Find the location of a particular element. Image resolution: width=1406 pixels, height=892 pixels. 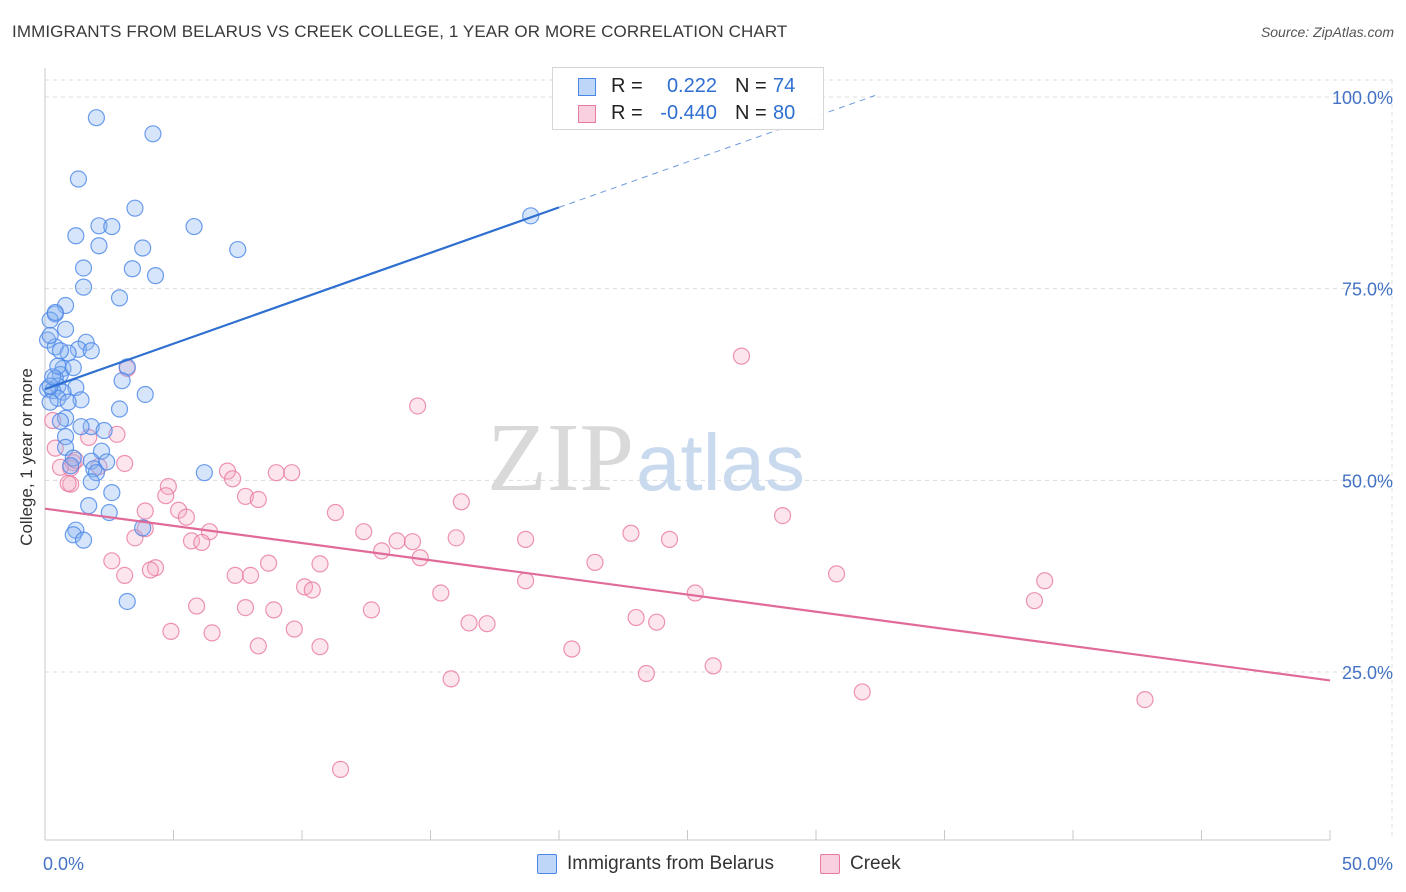

legend: Immigrants from Belarus Creek is located at coordinates (703, 865).